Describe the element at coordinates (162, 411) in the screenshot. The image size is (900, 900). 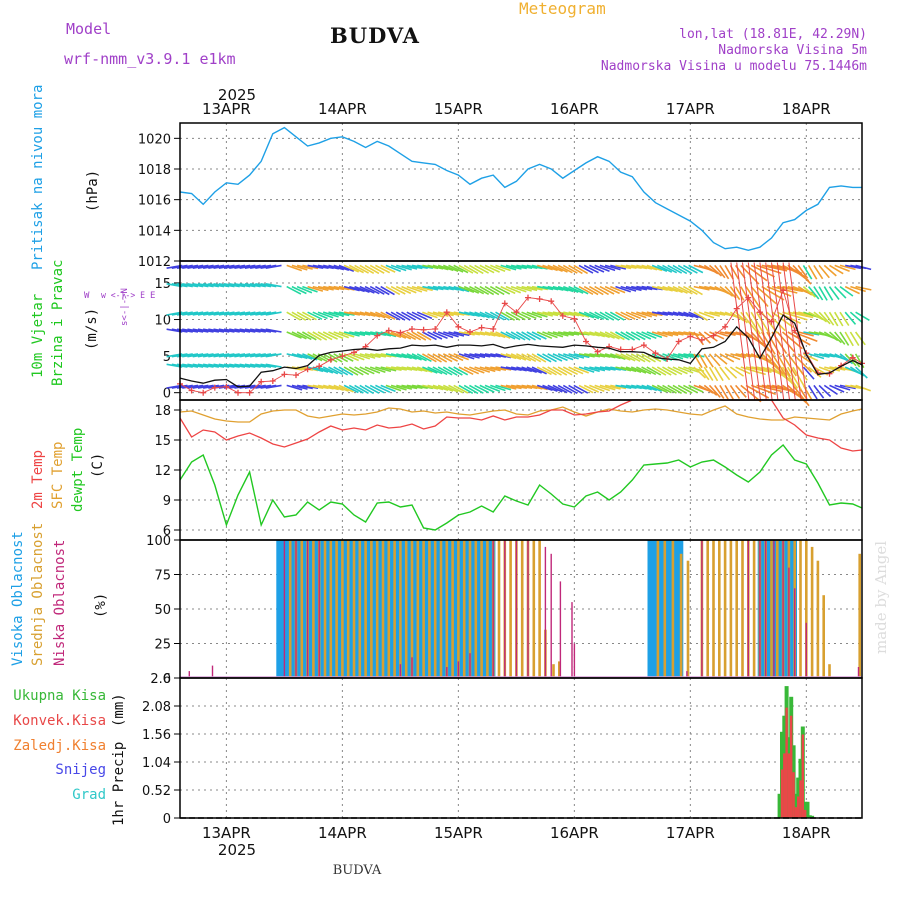
I see `y-tick-label: 18` at that location.